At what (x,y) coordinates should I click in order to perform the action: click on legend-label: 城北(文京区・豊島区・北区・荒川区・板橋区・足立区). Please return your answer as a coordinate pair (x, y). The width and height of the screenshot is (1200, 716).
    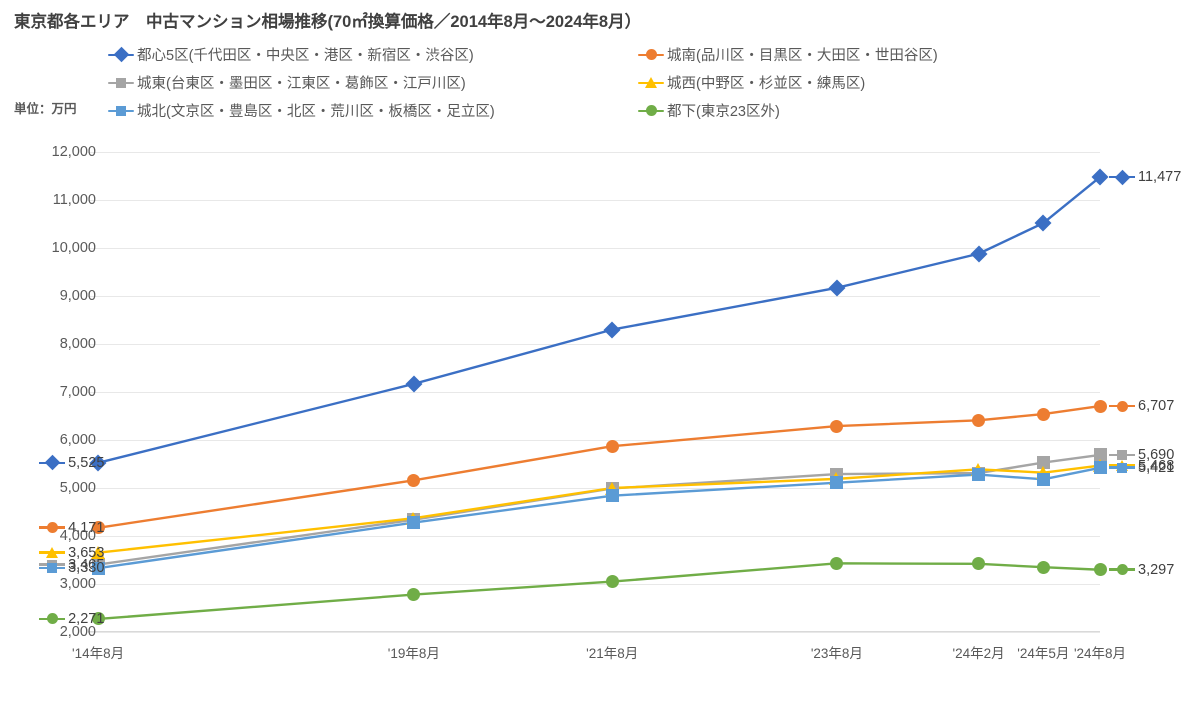
    Looking at the image, I should click on (316, 112).